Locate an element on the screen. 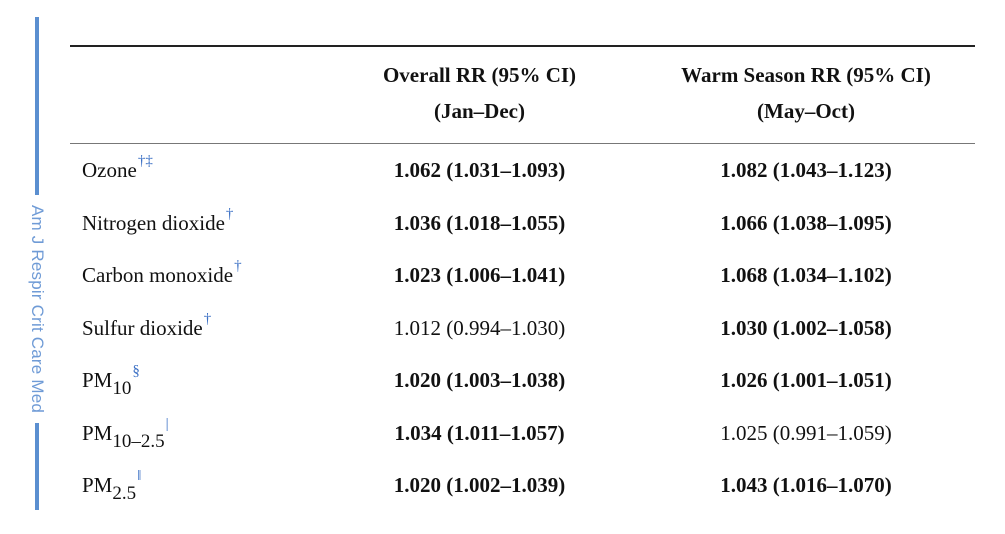  footnote-marker-link: | is located at coordinates (167, 423).